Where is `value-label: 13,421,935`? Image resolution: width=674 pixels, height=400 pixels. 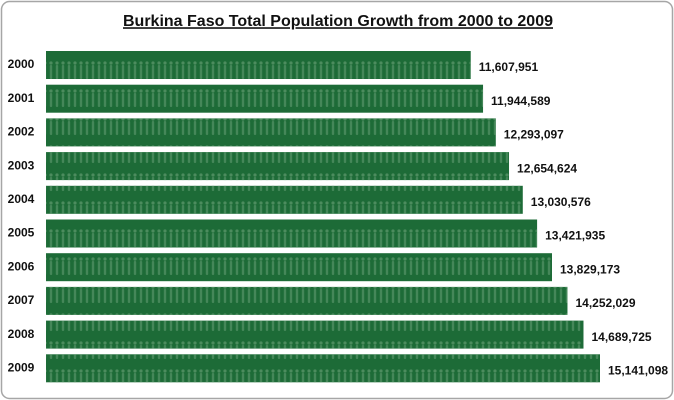
value-label: 13,421,935 is located at coordinates (575, 236).